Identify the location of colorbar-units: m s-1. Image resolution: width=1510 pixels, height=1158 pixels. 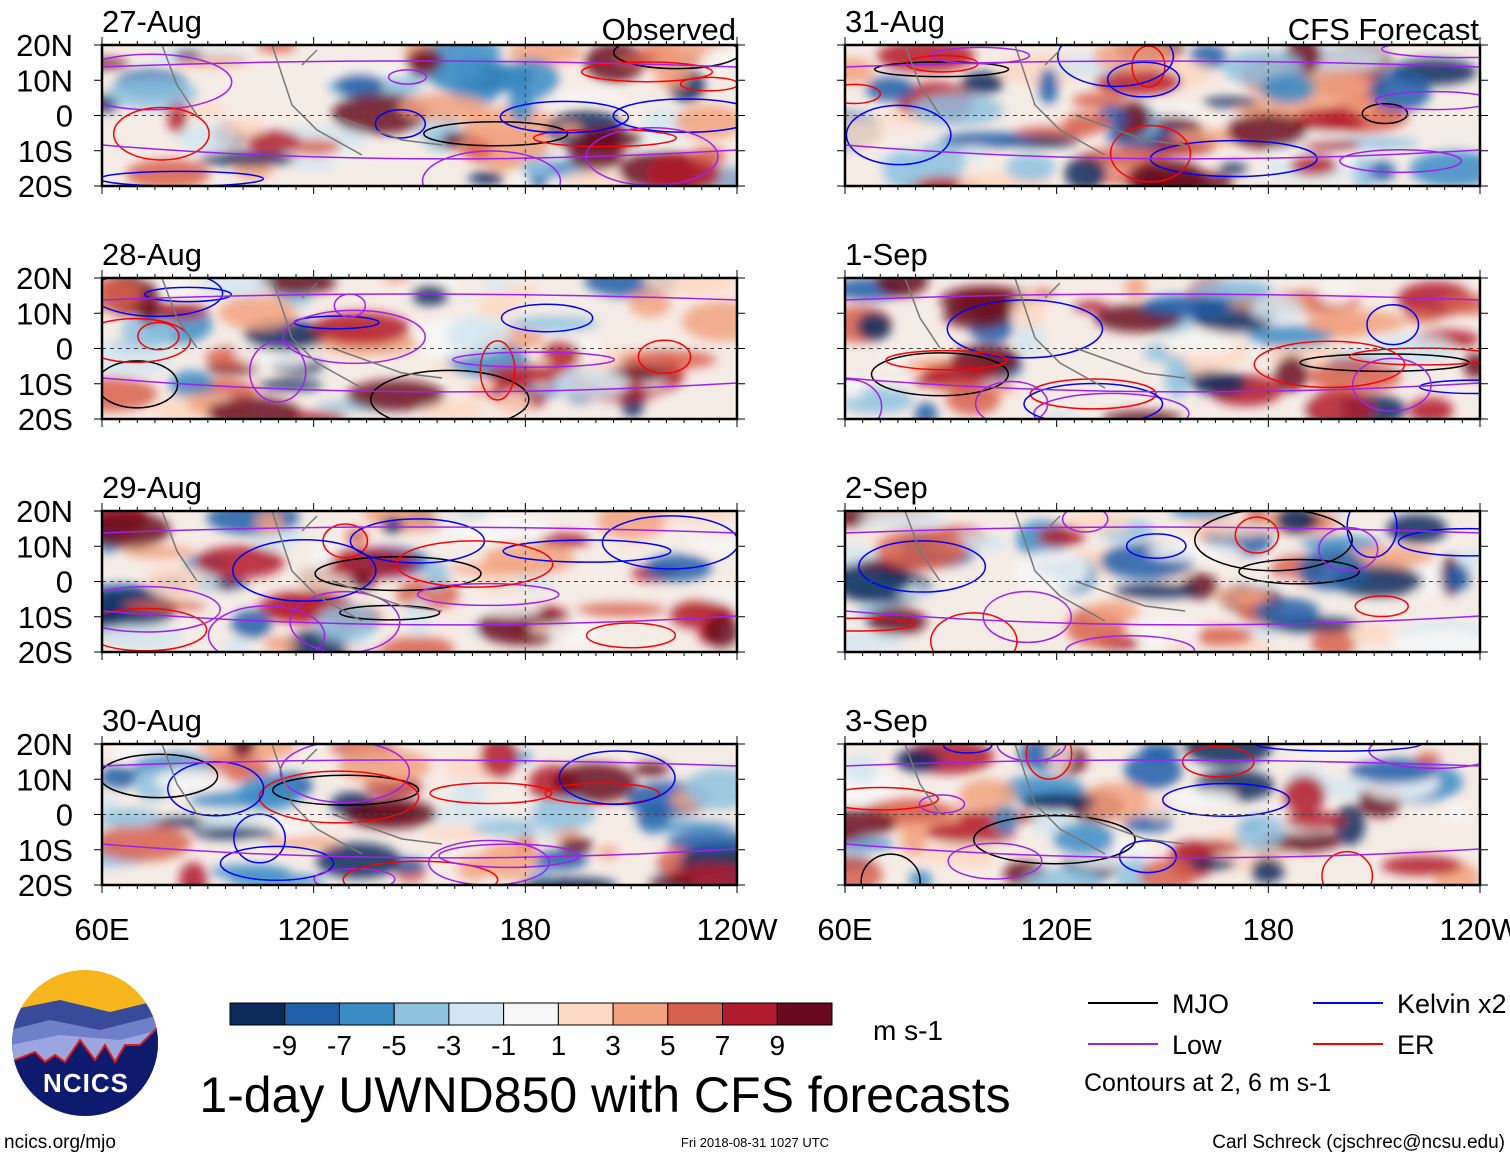
(908, 1030).